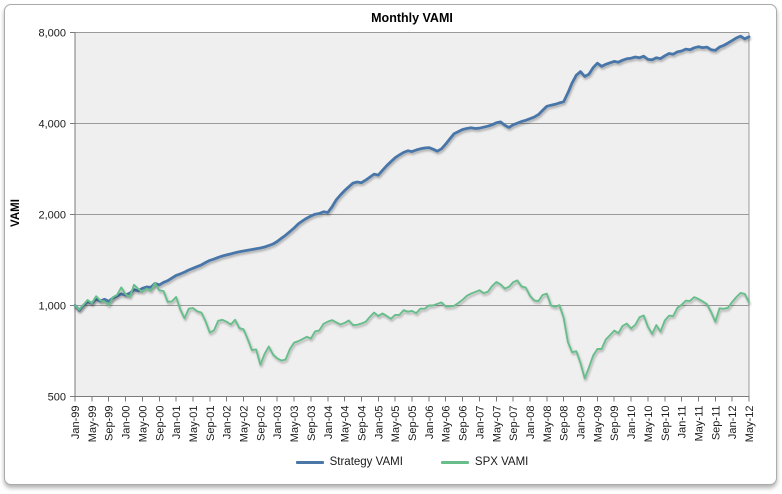 Image resolution: width=782 pixels, height=494 pixels. Describe the element at coordinates (261, 423) in the screenshot. I see `x-tick-label: Sep-02` at that location.